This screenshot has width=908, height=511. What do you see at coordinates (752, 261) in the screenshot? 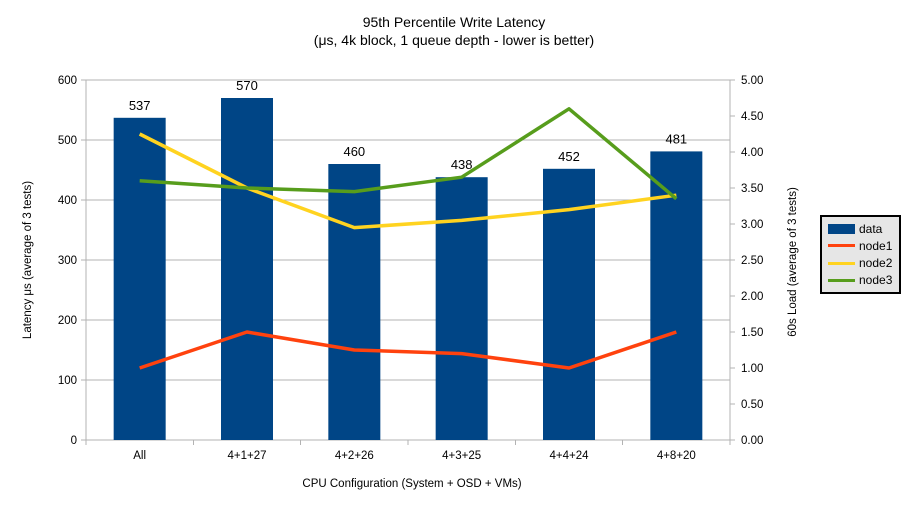
I see `right-axis-tick-label: 2.50` at bounding box center [752, 261].